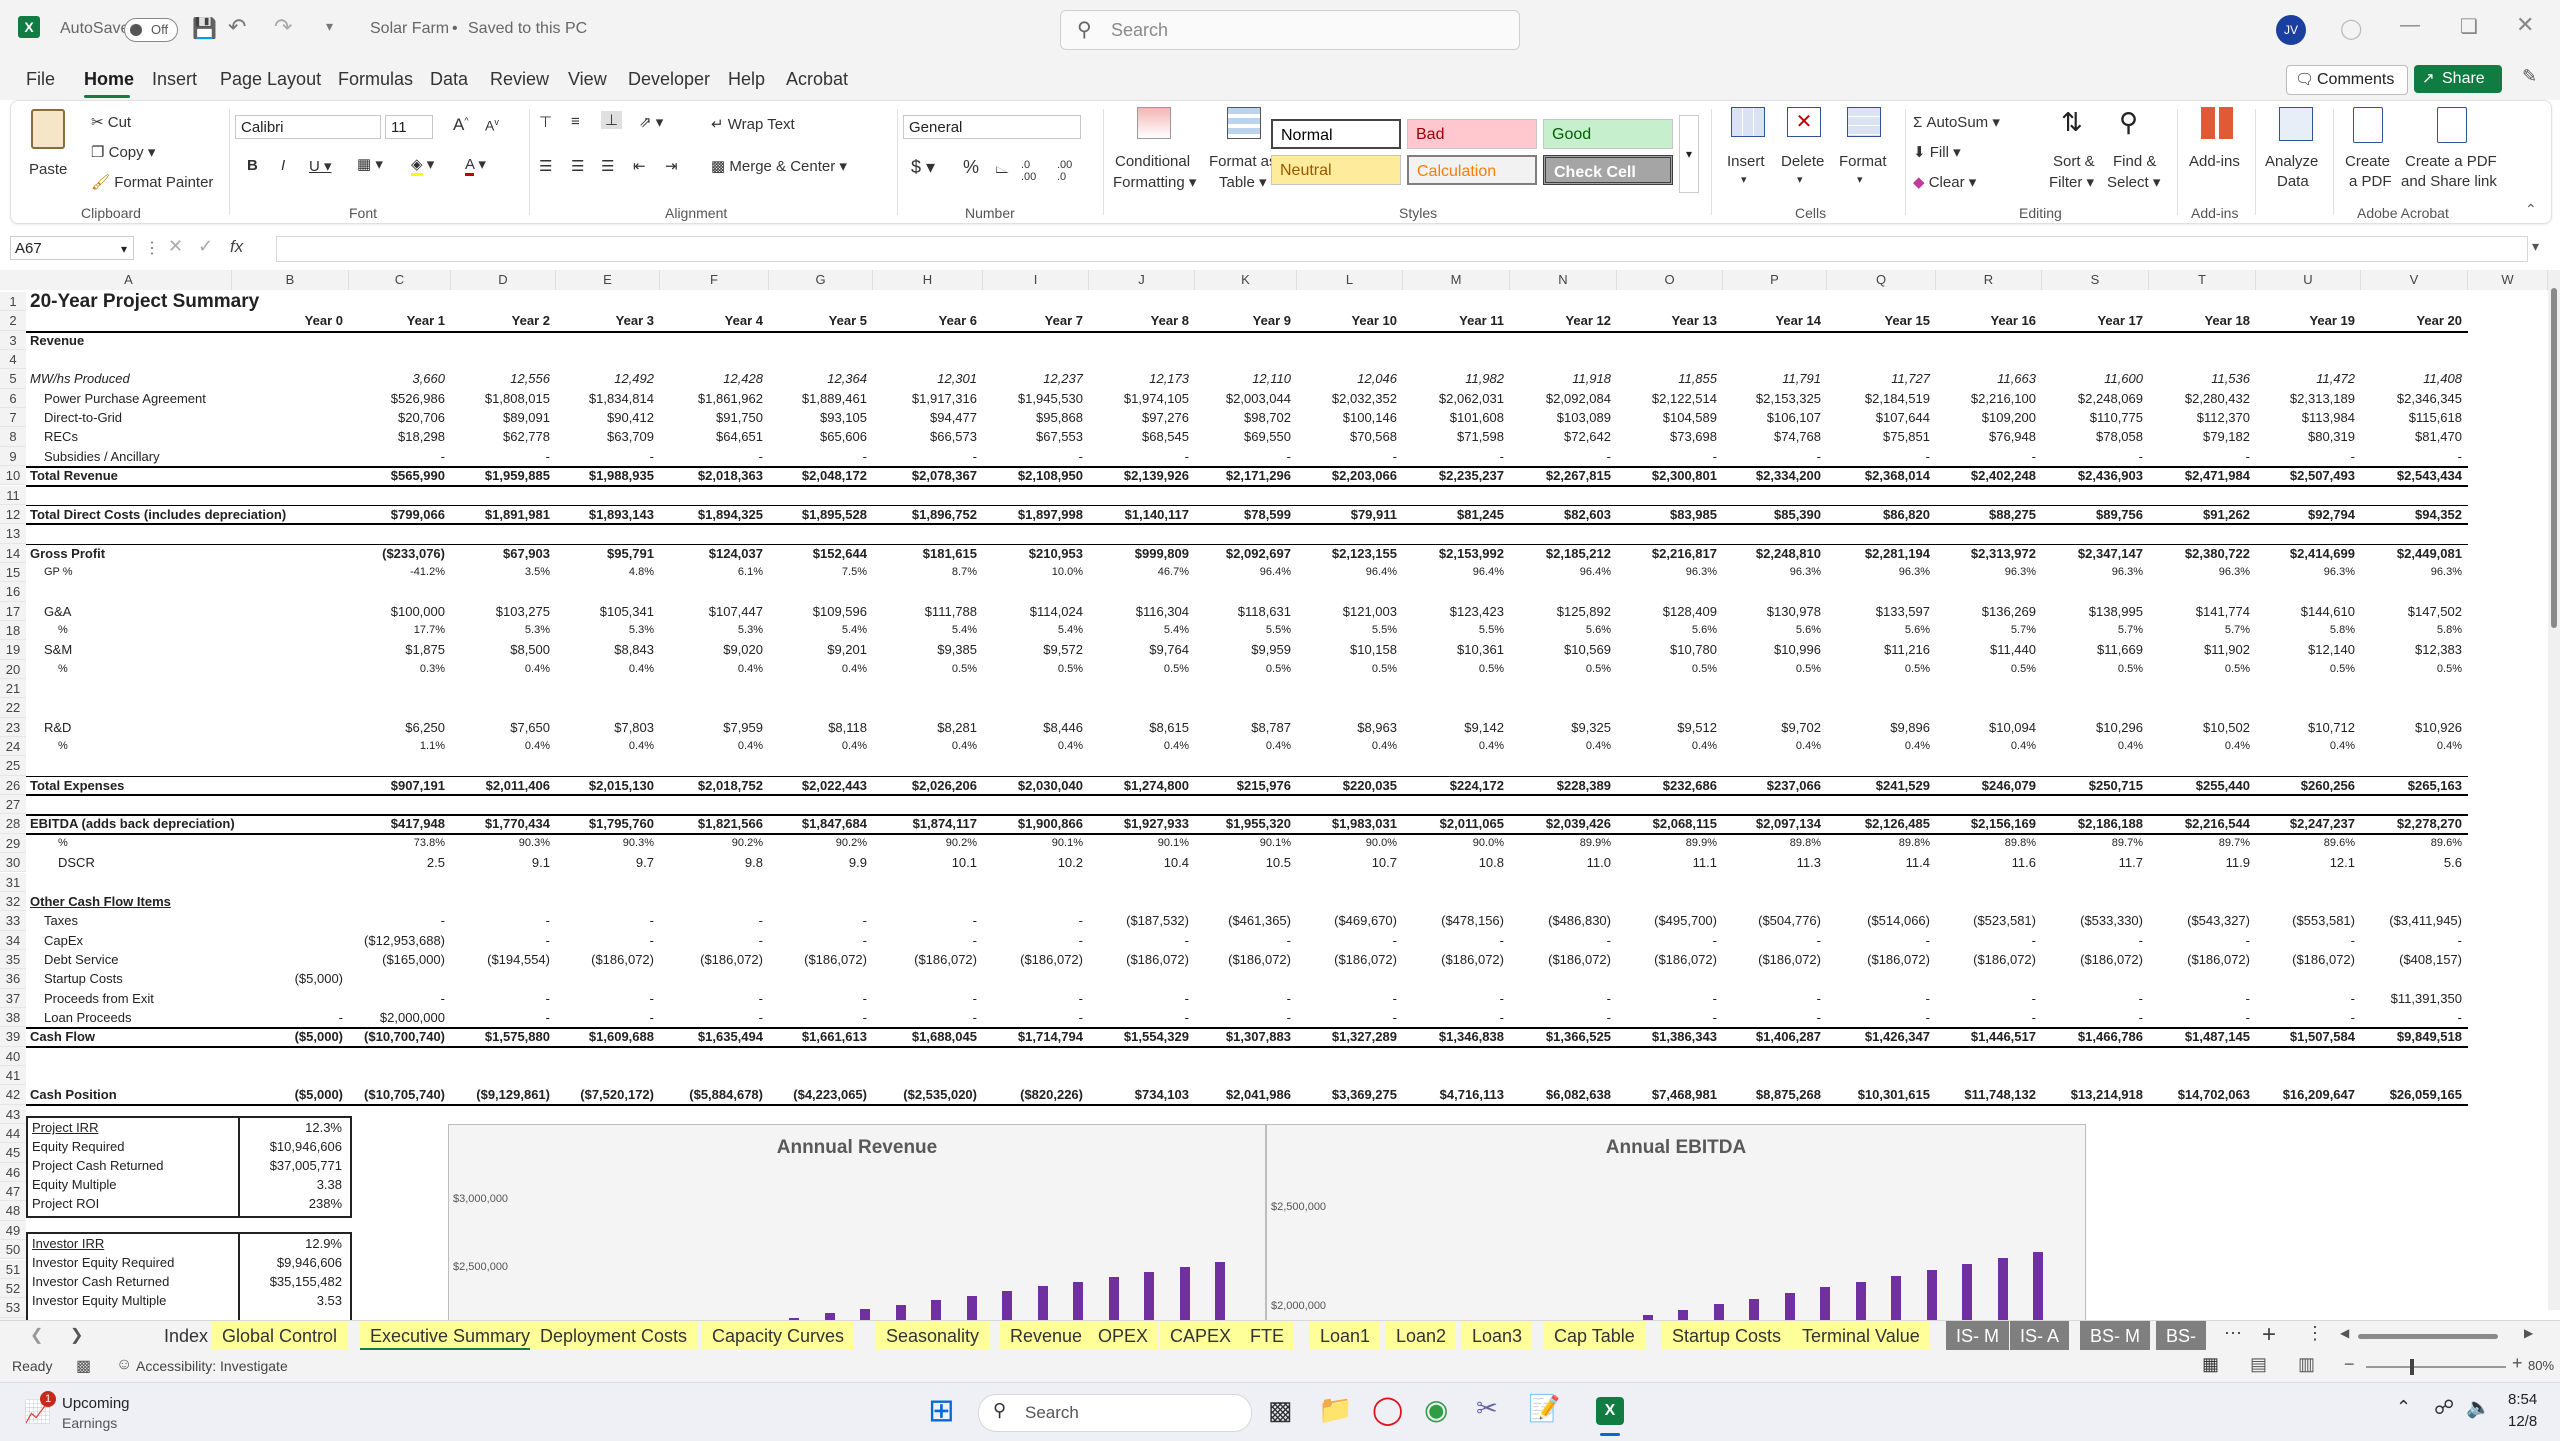  Describe the element at coordinates (1063, 321) in the screenshot. I see `year-header: Year 7` at that location.